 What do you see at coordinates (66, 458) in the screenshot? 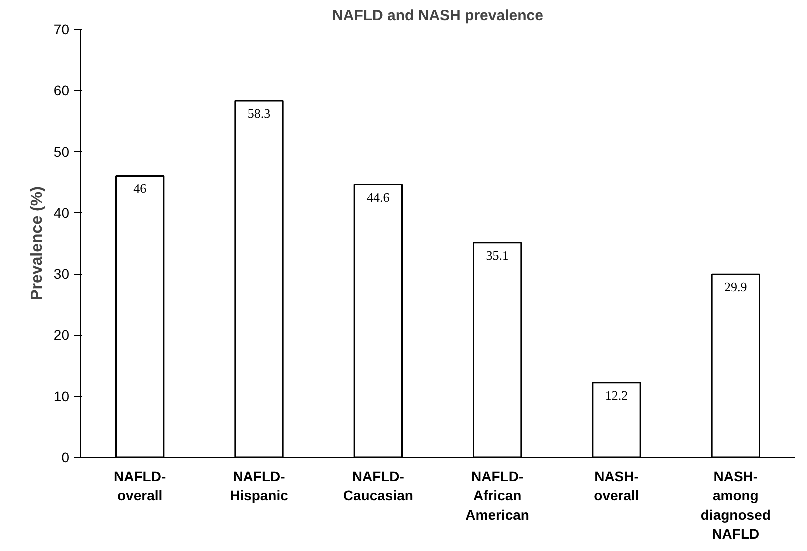
I see `y-tick-label: 0` at bounding box center [66, 458].